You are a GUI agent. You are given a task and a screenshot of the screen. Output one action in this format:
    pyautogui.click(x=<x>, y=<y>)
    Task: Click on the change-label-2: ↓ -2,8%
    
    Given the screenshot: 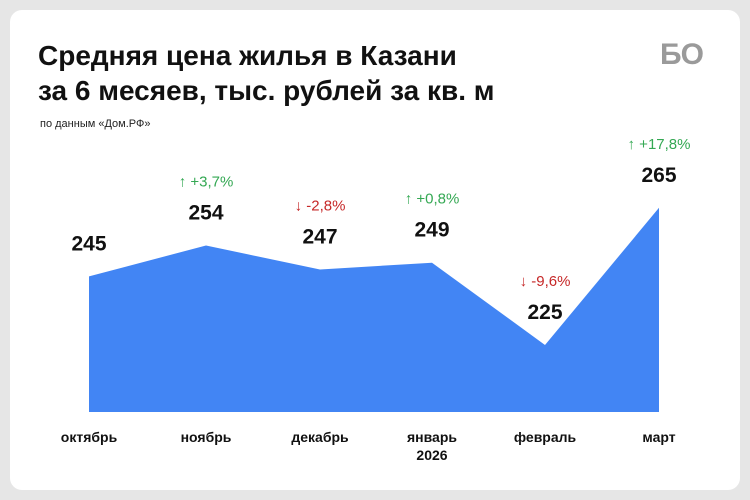 What is the action you would take?
    pyautogui.click(x=320, y=206)
    